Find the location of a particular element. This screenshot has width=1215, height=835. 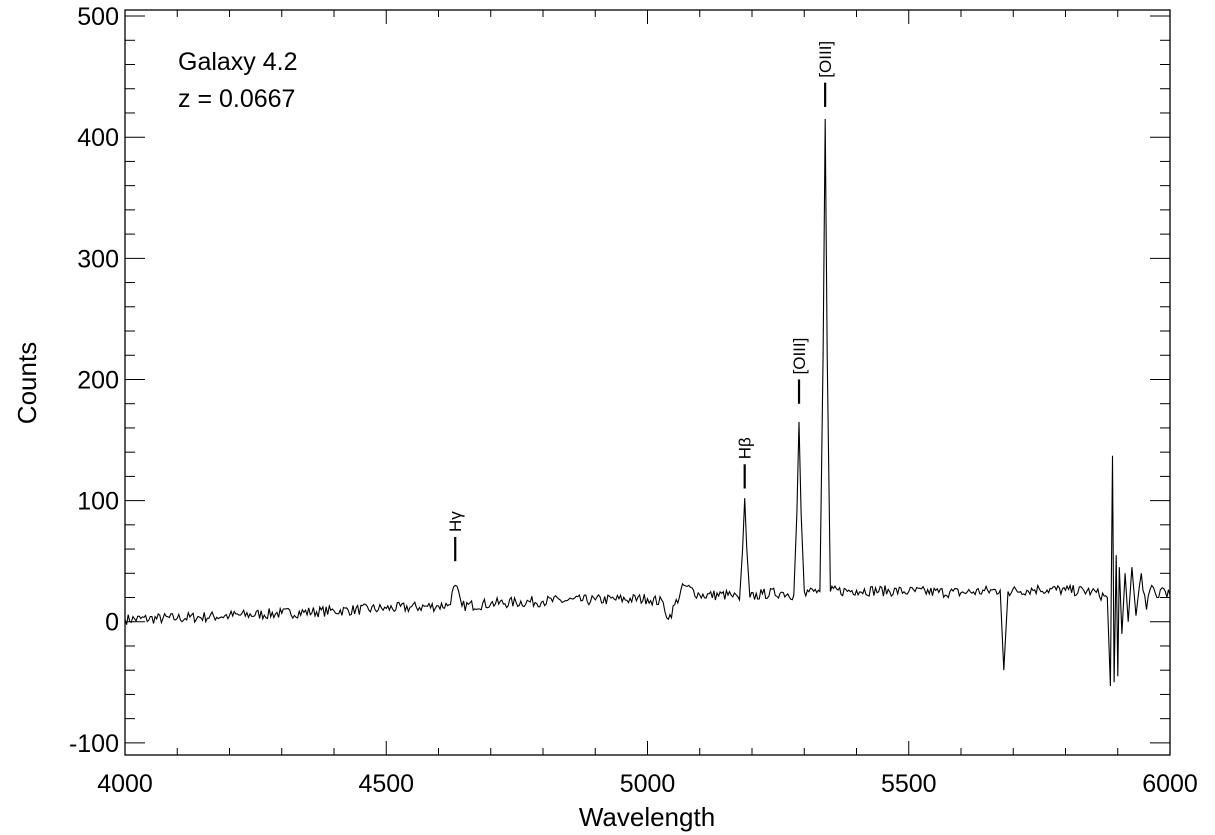

x-axis-title: Wavelength is located at coordinates (647, 817).